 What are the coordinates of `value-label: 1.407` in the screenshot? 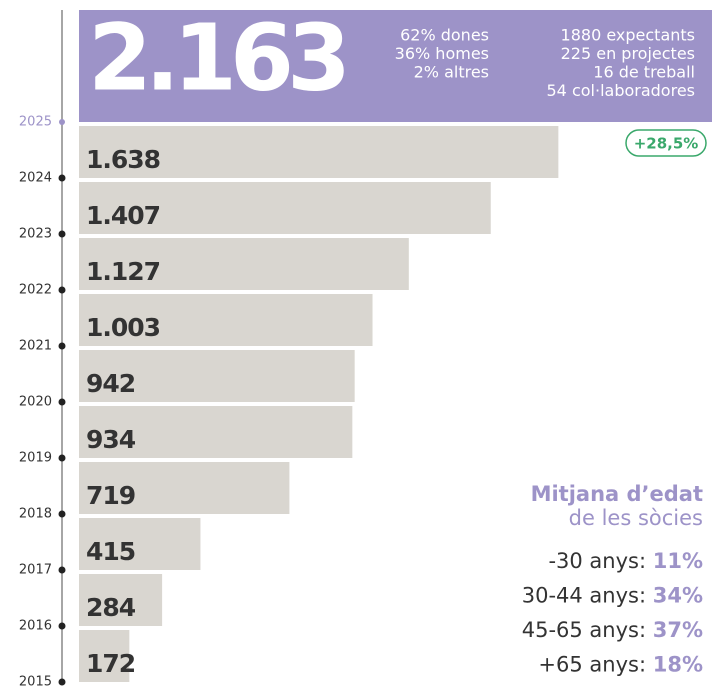 It's located at (123, 215).